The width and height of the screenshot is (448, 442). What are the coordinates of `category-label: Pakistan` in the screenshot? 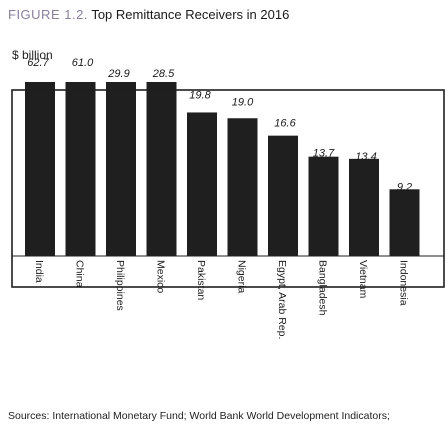 It's located at (201, 280).